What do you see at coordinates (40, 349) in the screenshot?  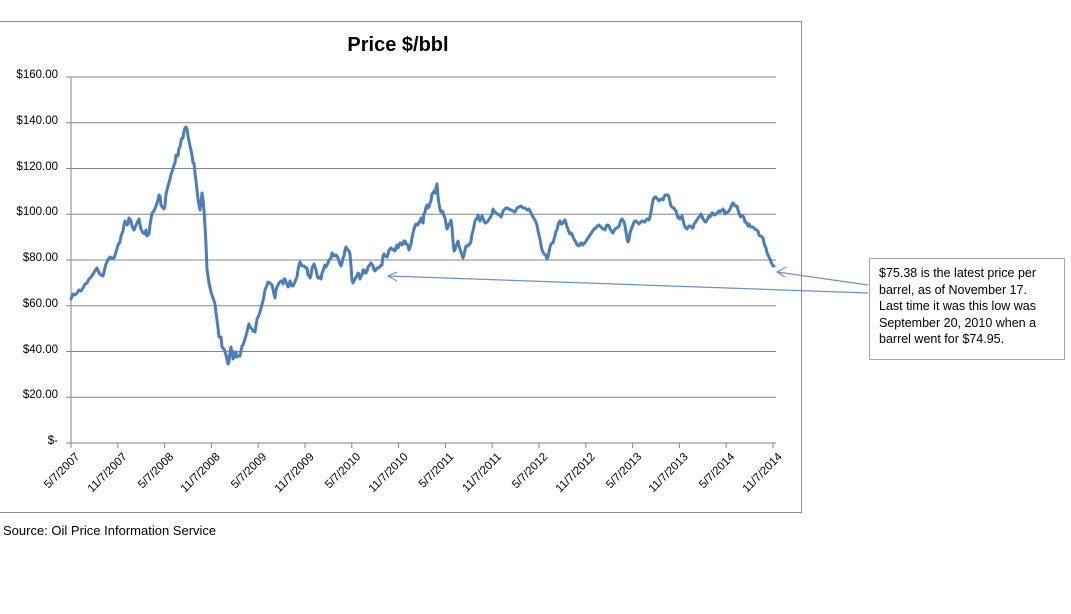 I see `y-tick-label: $40.00` at bounding box center [40, 349].